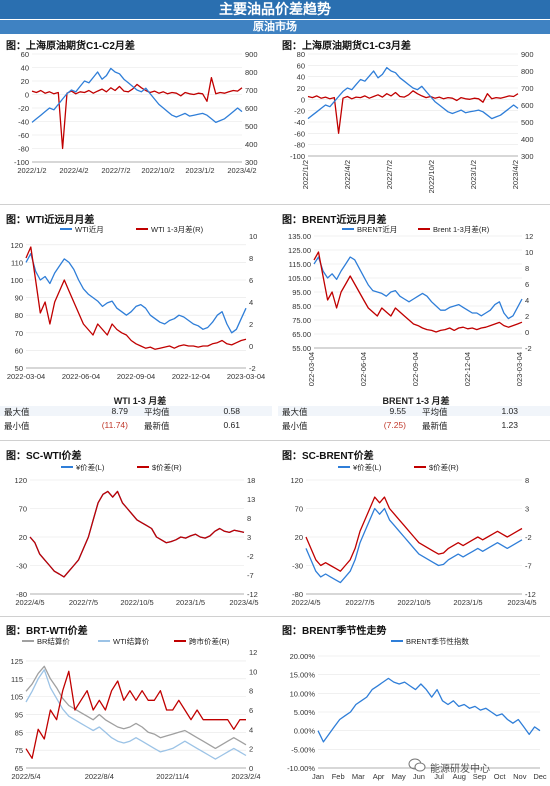  What do you see at coordinates (394, 425) in the screenshot?
I see `stat-value: (7.25)` at bounding box center [394, 425].